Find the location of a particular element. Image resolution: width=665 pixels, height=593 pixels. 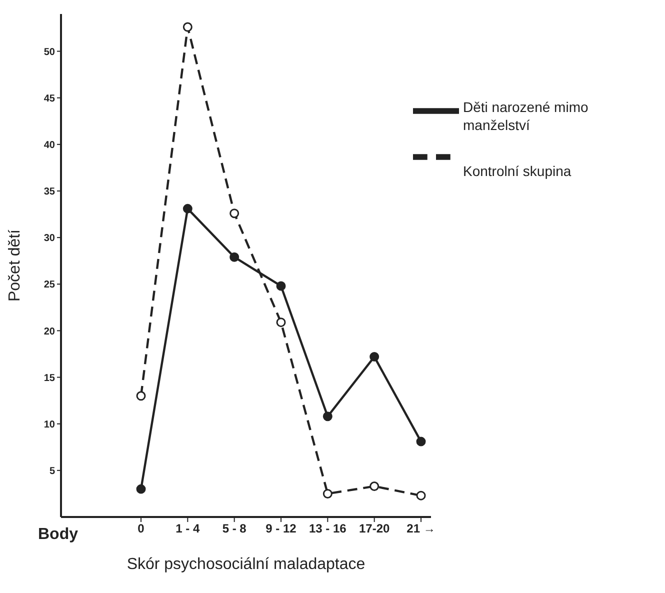

x-tick-label: 5 - 8 is located at coordinates (234, 529).